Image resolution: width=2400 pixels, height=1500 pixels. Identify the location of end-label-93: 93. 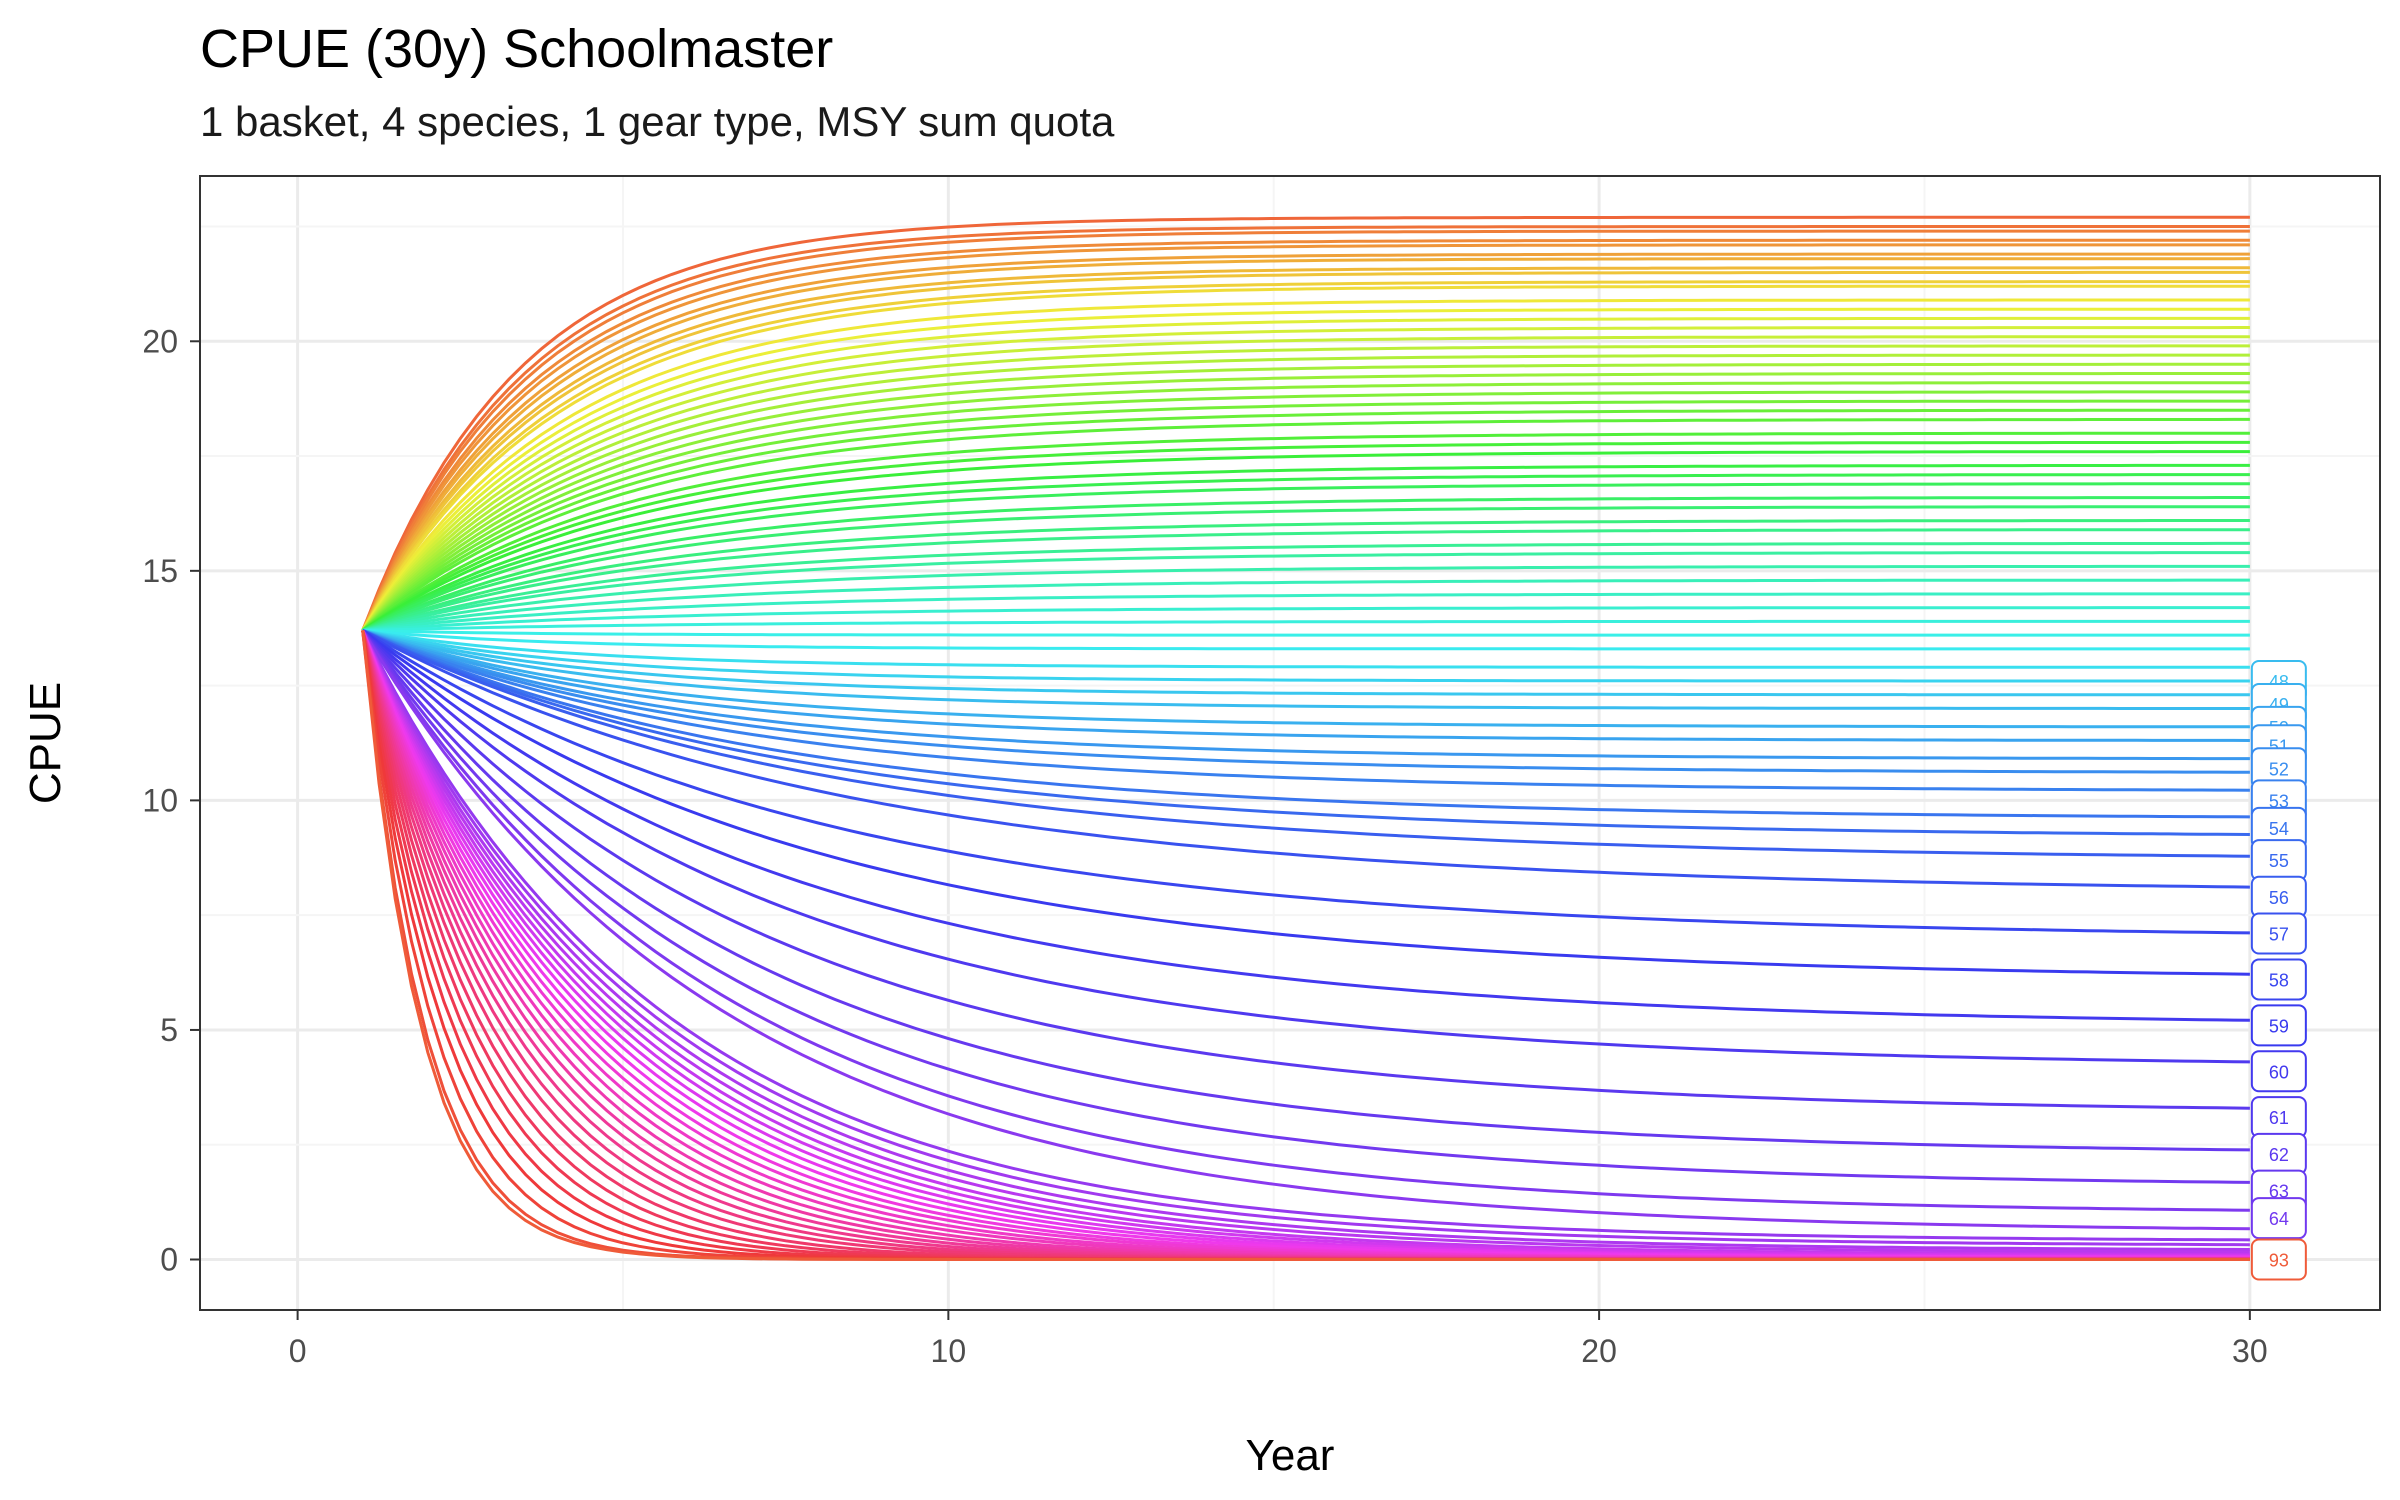
(2278, 1259).